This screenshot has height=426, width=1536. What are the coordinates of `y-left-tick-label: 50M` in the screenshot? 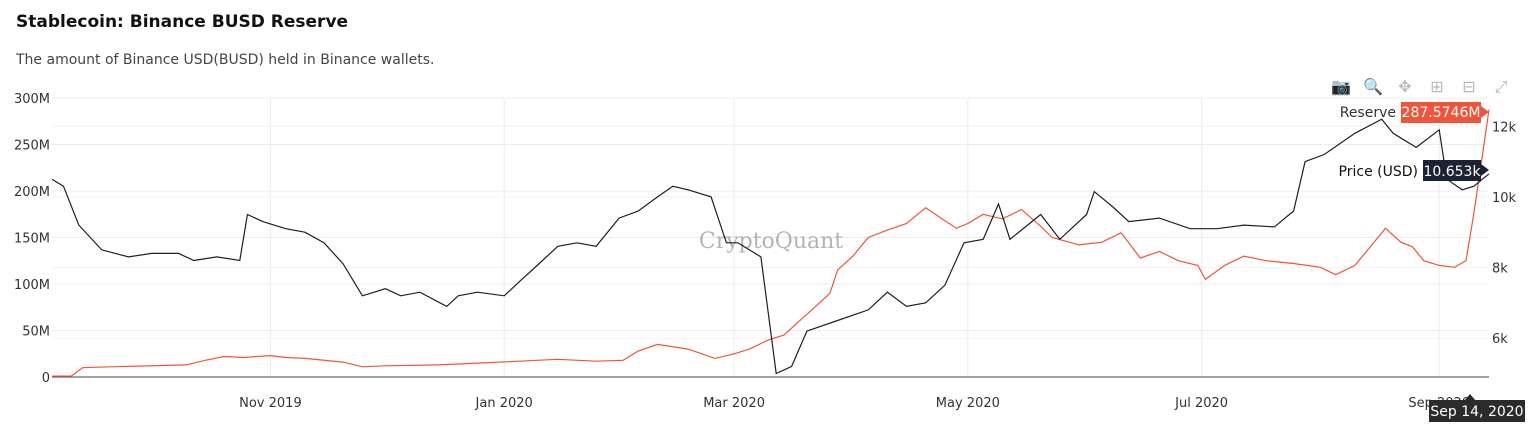 It's located at (36, 332).